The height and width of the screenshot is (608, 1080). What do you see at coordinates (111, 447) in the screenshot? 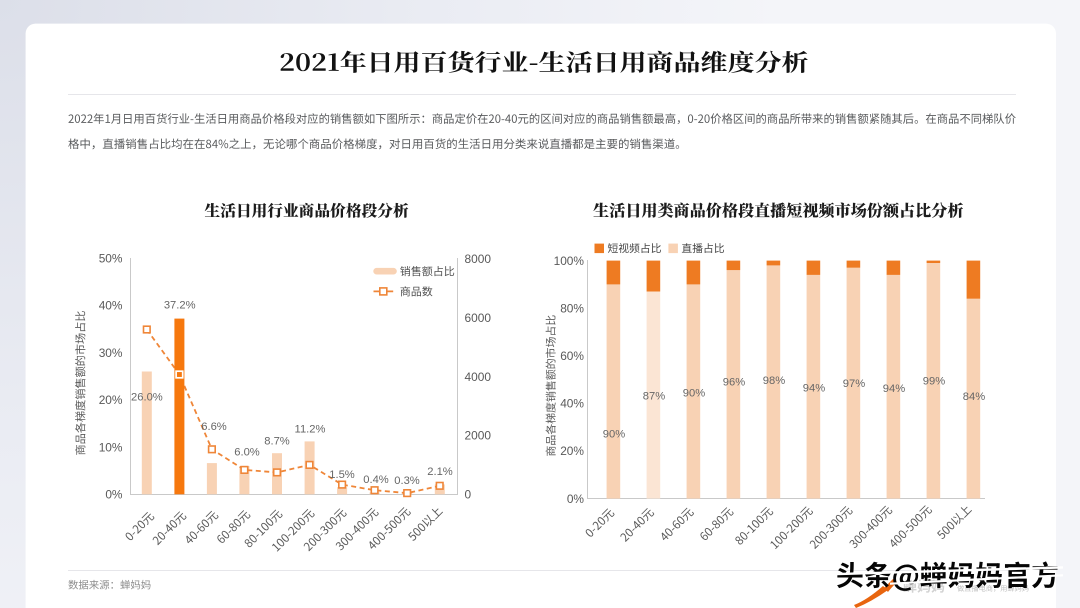
I see `svg-text: 10%` at bounding box center [111, 447].